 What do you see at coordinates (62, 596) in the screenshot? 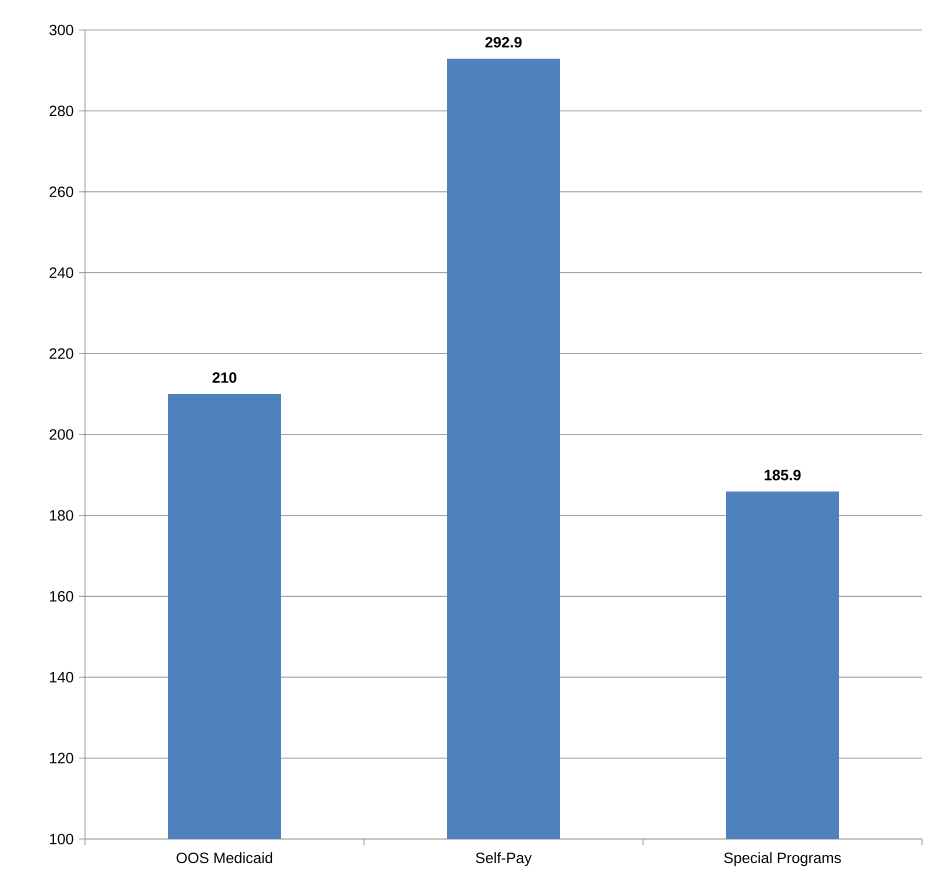
I see `y-tick-label: 160` at bounding box center [62, 596].